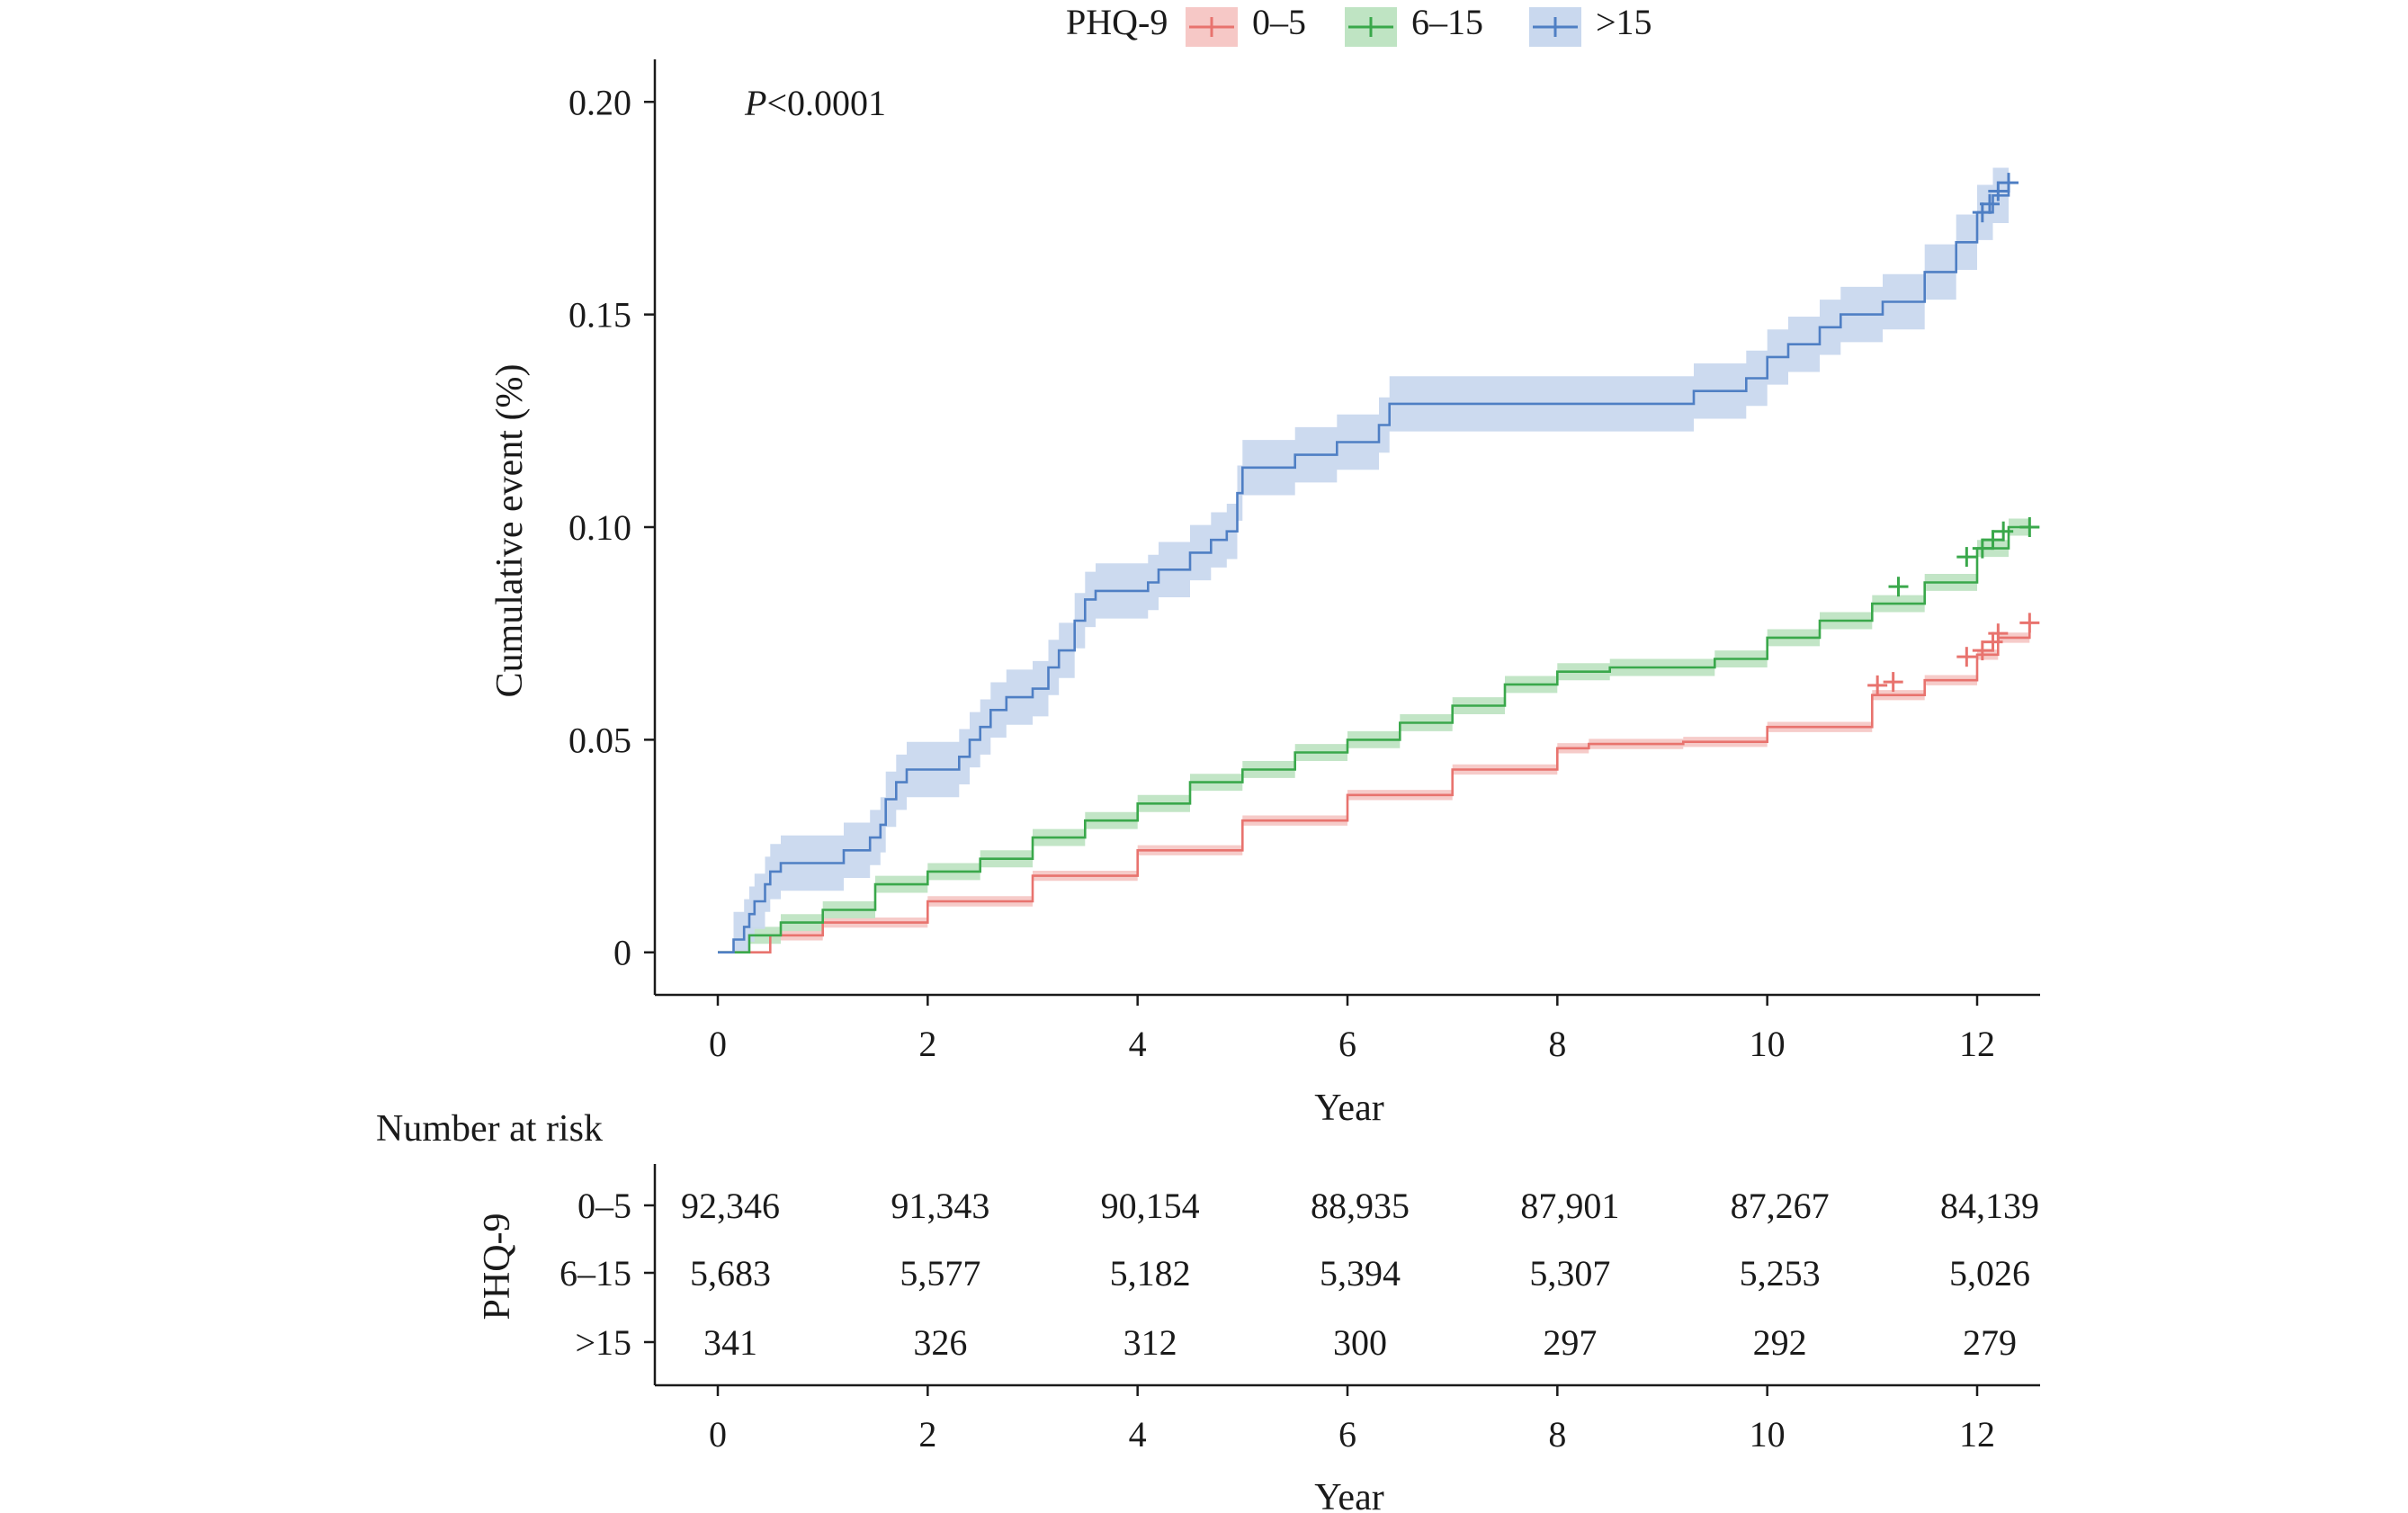 This screenshot has height=1513, width=2408. Describe the element at coordinates (599, 527) in the screenshot. I see `y-tick-label: 0.10` at that location.